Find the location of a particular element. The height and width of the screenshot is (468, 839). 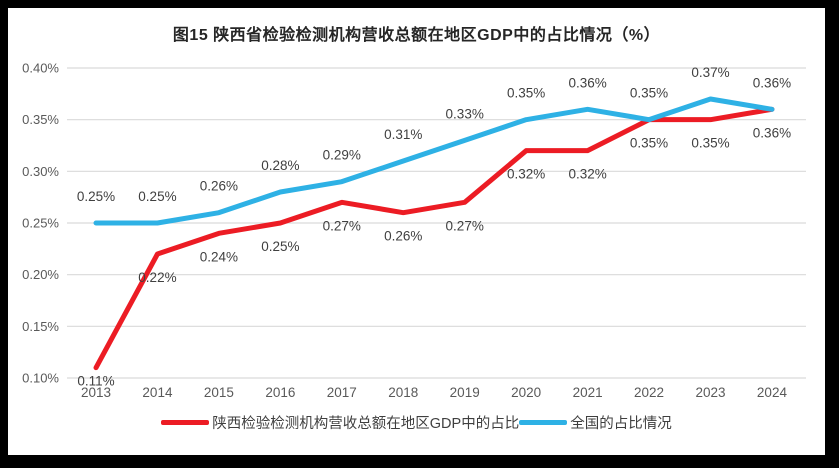

legend-item-shaanxi: 陕西检验检测机构营收总额在地区GDP中的占比 is located at coordinates (340, 422).